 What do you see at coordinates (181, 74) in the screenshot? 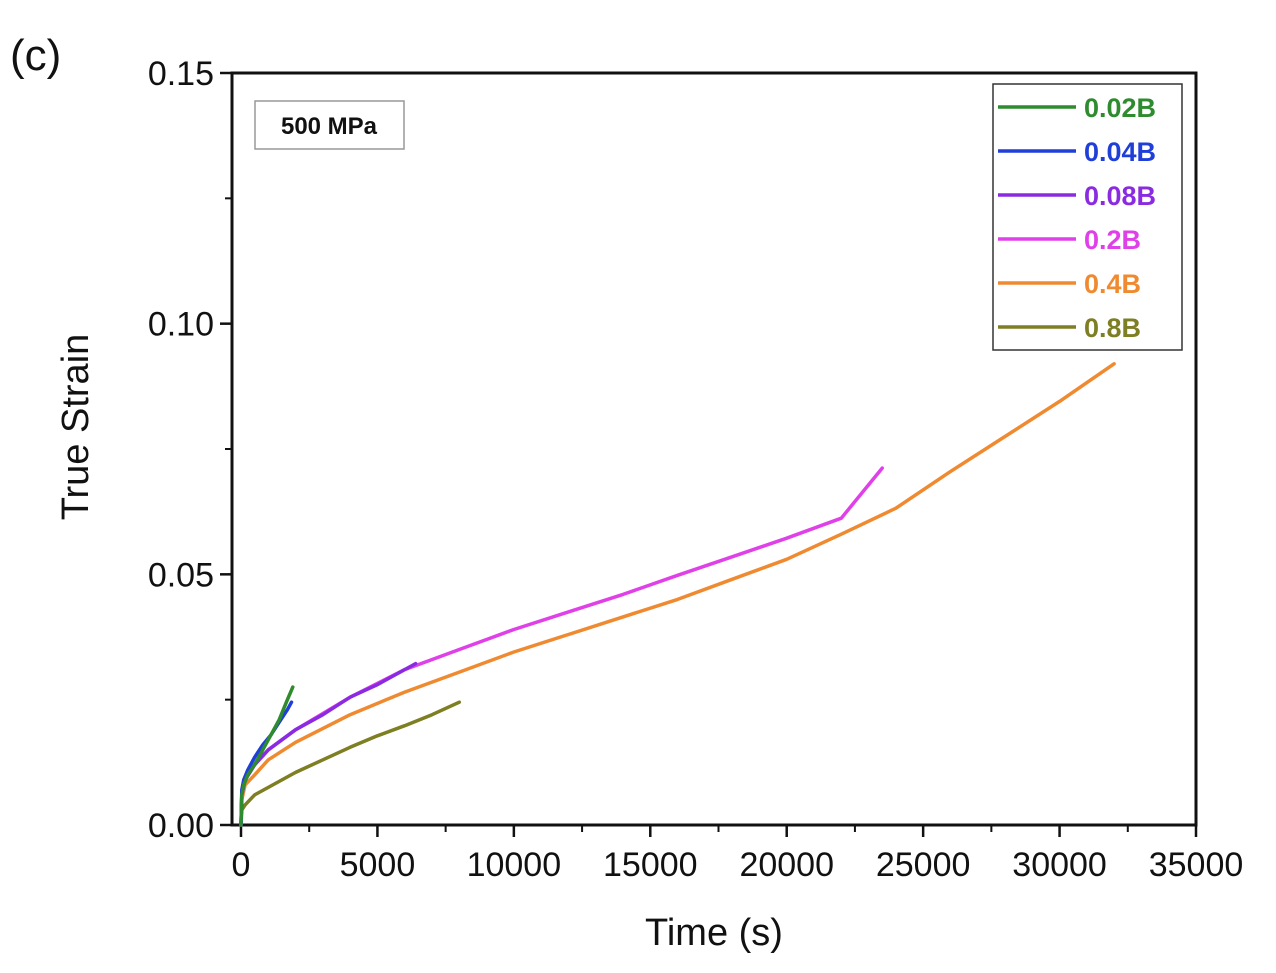
I see `y-tick-label: 0.15` at bounding box center [181, 74].